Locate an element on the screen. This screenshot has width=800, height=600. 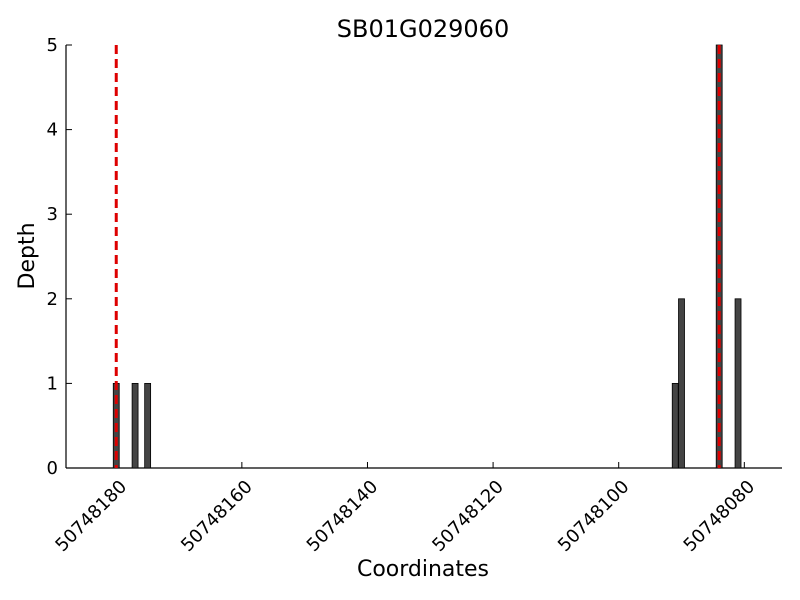
y-axis-label: Depth is located at coordinates (27, 255).